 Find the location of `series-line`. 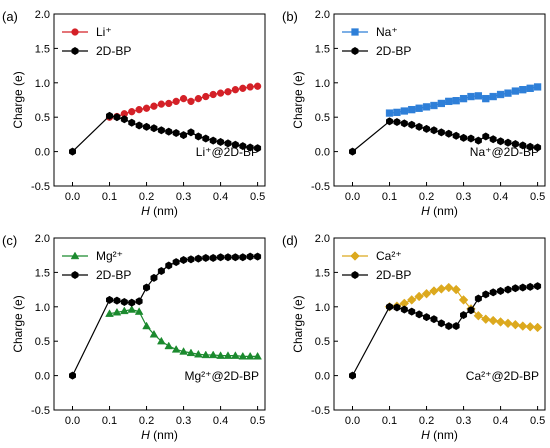

series-line is located at coordinates (444, 330).